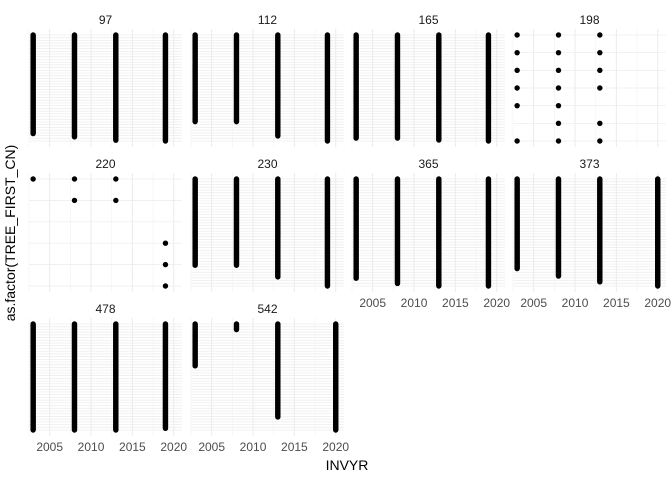 This screenshot has width=672, height=480. I want to click on facet-panel-220: 220, so click(105, 224).